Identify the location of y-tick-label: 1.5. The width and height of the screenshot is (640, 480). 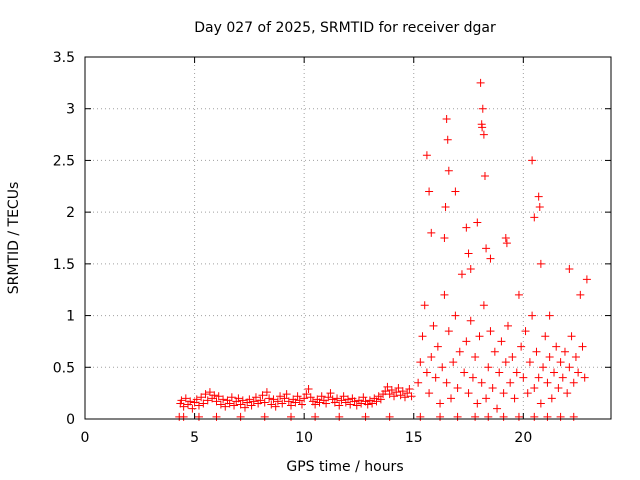
(64, 265).